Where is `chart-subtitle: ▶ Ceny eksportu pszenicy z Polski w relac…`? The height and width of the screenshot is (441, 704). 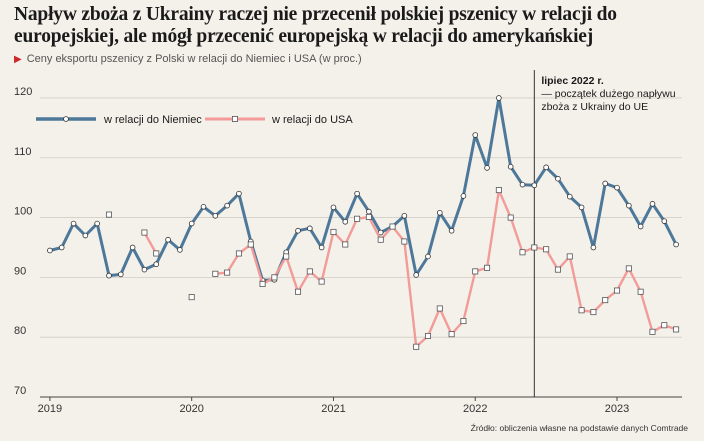 chart-subtitle: ▶ Ceny eksportu pszenicy z Polski w relac… is located at coordinates (188, 59).